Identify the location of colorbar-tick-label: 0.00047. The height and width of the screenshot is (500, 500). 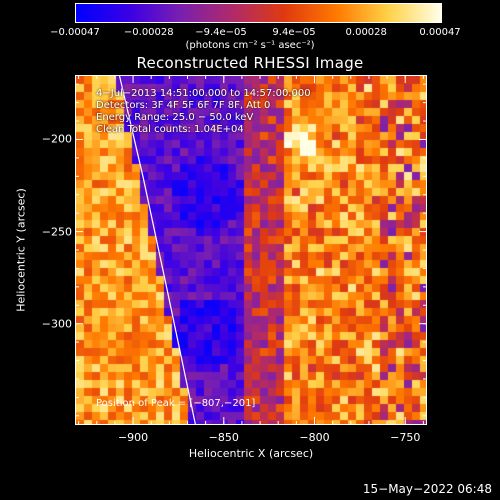
(440, 32).